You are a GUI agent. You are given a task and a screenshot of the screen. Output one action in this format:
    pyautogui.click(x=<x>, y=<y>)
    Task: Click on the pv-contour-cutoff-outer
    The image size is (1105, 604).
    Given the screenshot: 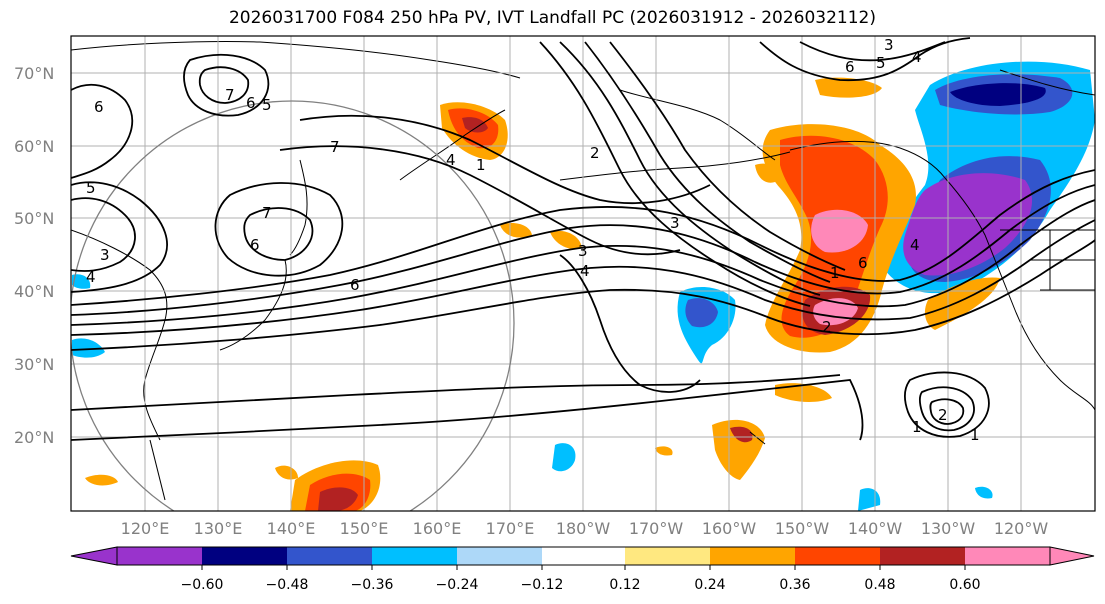 What is the action you would take?
    pyautogui.click(x=946, y=404)
    